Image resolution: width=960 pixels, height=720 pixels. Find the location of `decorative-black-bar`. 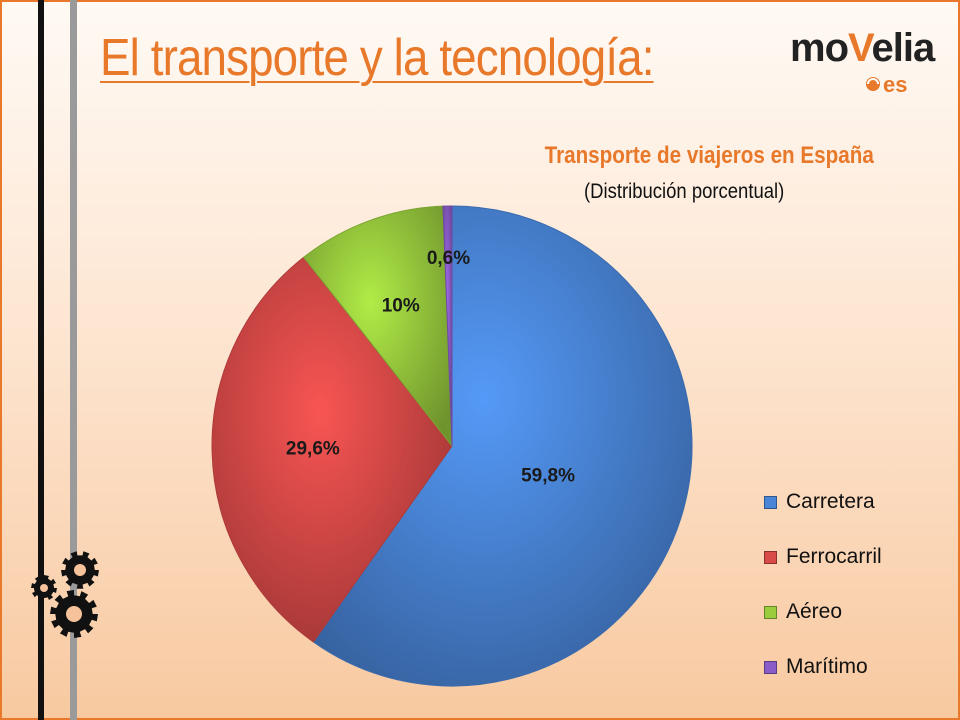

decorative-black-bar is located at coordinates (41, 360).